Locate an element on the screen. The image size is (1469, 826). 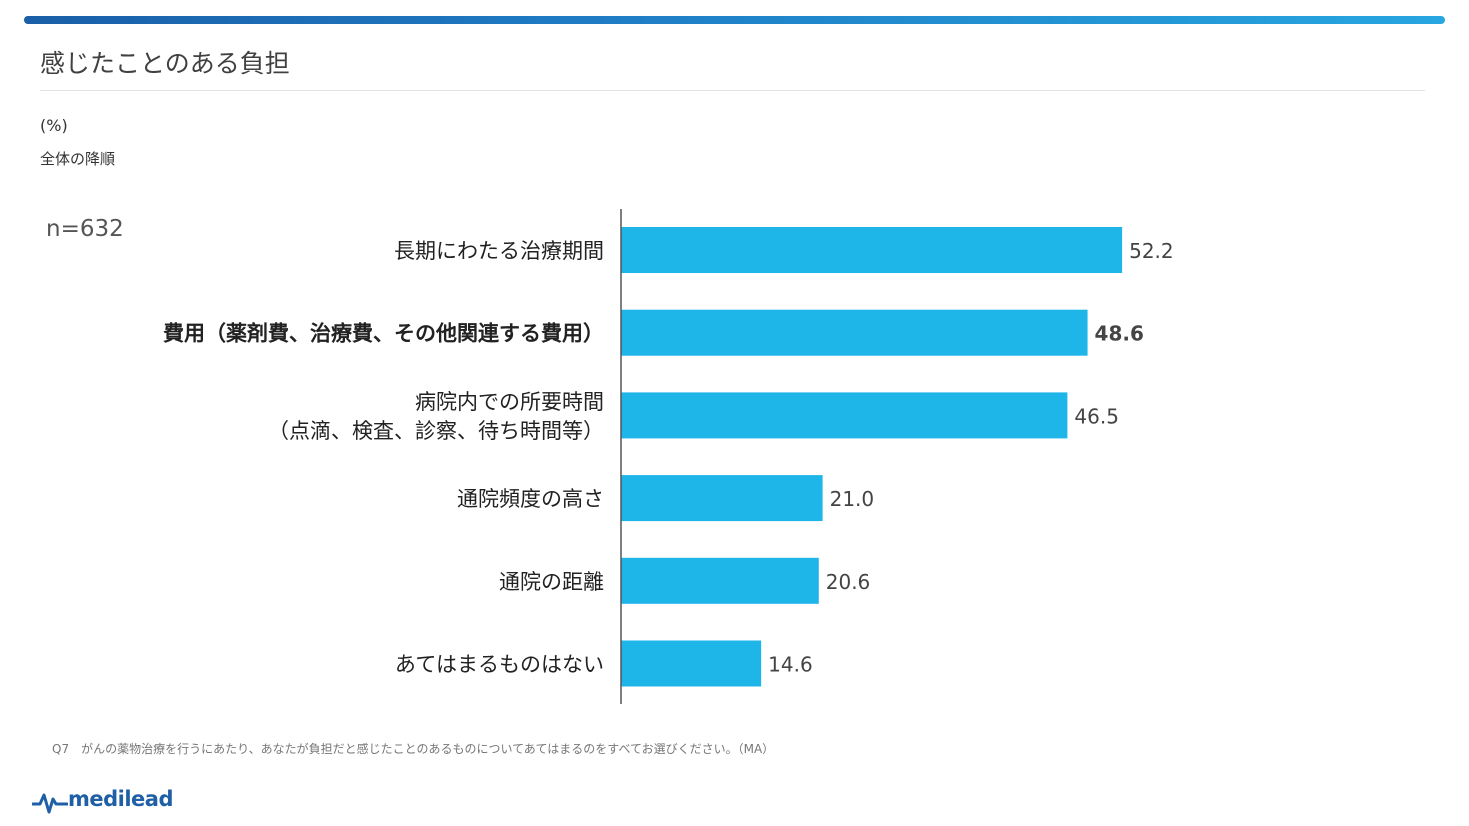
unit-label: (%) is located at coordinates (54, 125).